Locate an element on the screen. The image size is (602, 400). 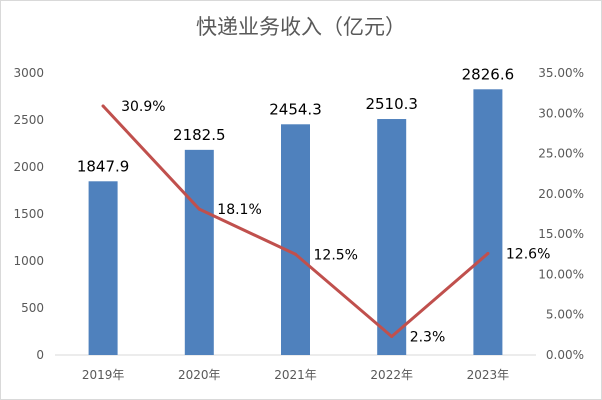
x-axis: 2019年 2020年 2021年 2022年 2023年 is located at coordinates (295, 375).